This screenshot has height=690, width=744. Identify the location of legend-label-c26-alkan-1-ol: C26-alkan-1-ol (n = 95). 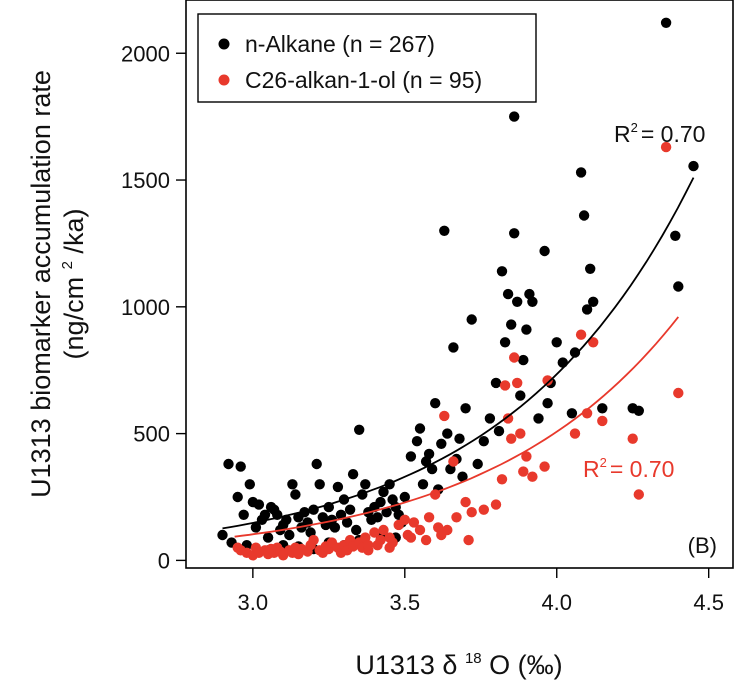
(363, 80).